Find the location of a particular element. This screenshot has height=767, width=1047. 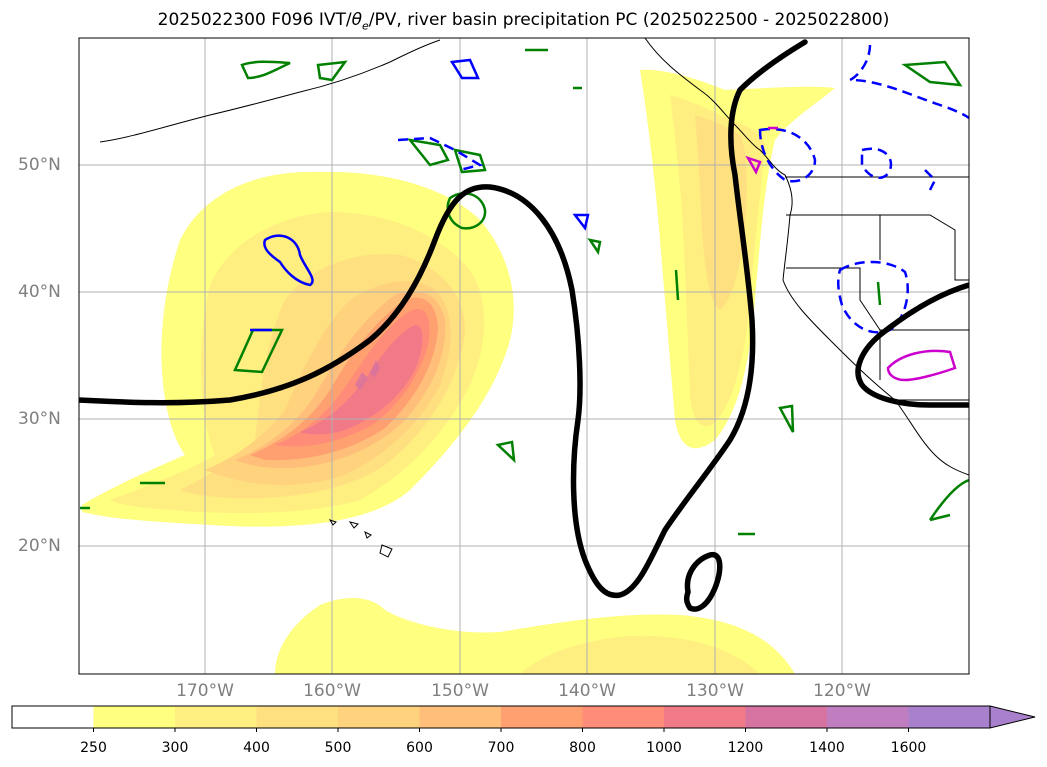

lat-label-30n: 30°N is located at coordinates (39, 419).